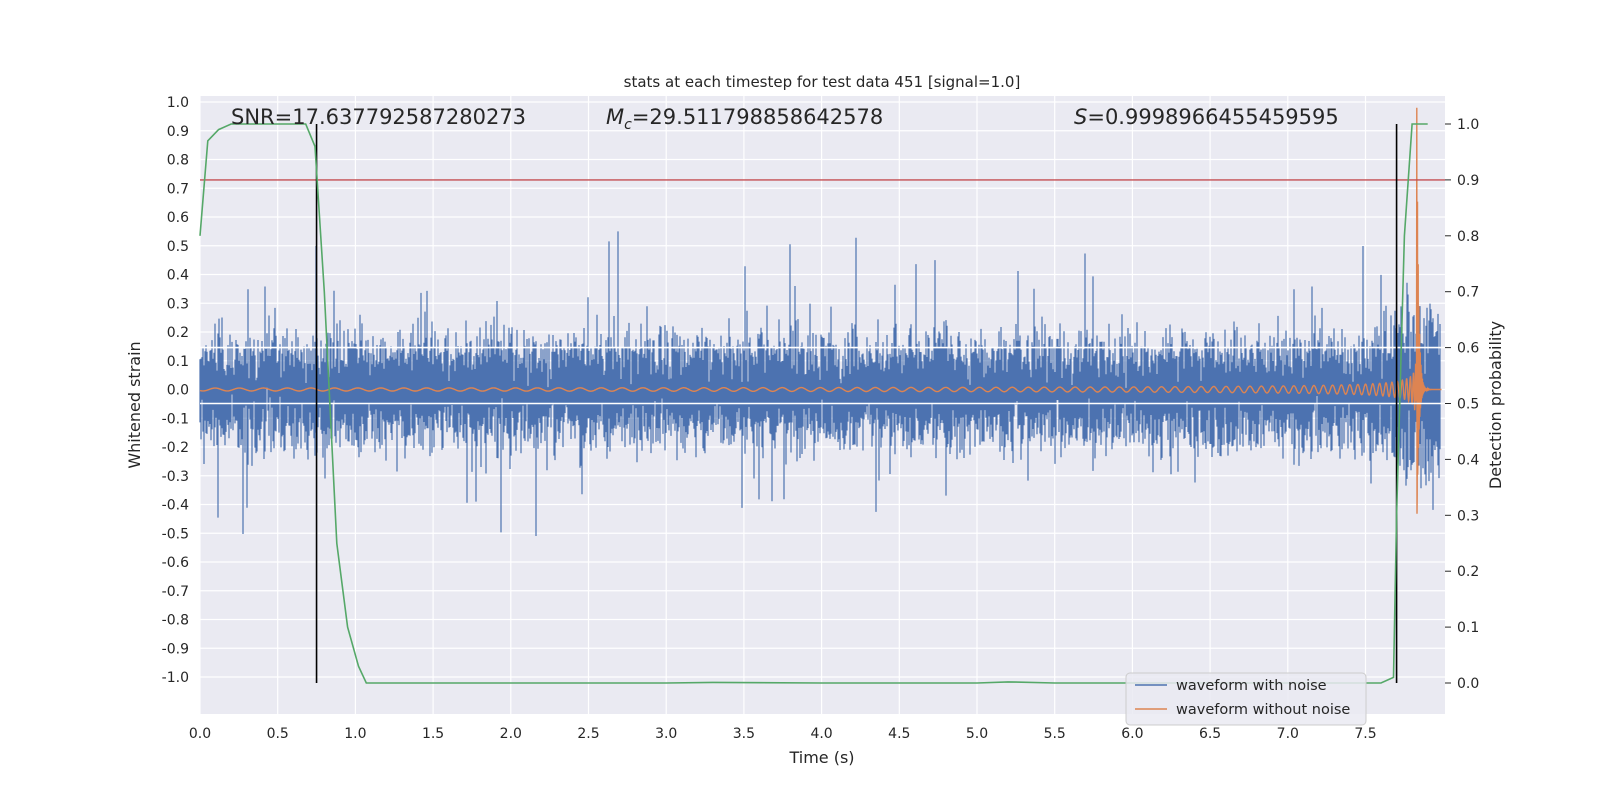  What do you see at coordinates (1055, 734) in the screenshot?
I see `x-tick-label: 5.5` at bounding box center [1055, 734].